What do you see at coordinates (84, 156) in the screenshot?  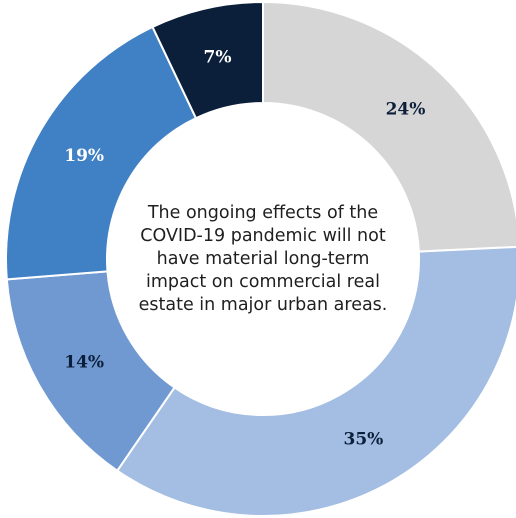 I see `slice-label-19: 19%` at bounding box center [84, 156].